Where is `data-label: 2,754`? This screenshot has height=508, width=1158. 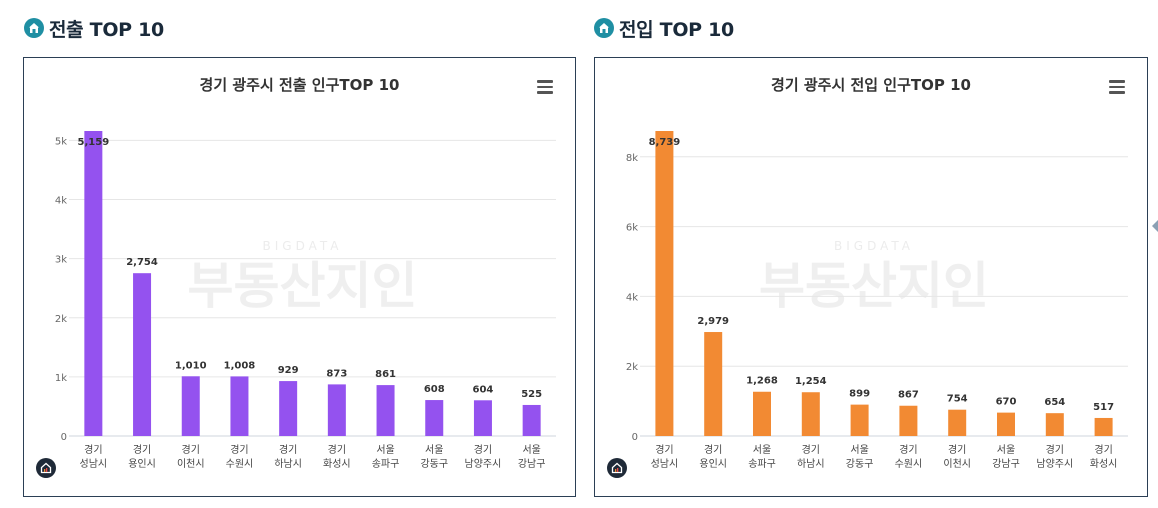
data-label: 2,754 is located at coordinates (142, 262).